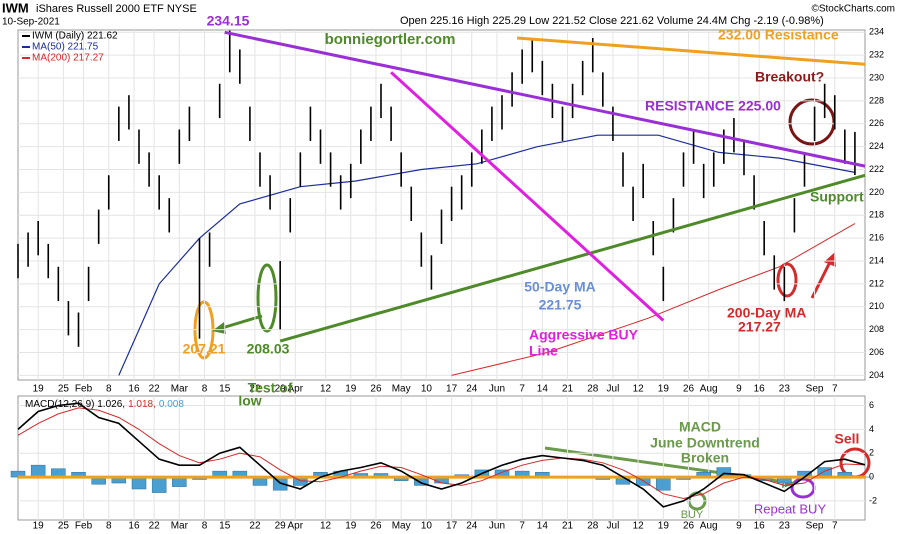 The height and width of the screenshot is (534, 900). Describe the element at coordinates (876, 352) in the screenshot. I see `y-tick-label: 206` at that location.